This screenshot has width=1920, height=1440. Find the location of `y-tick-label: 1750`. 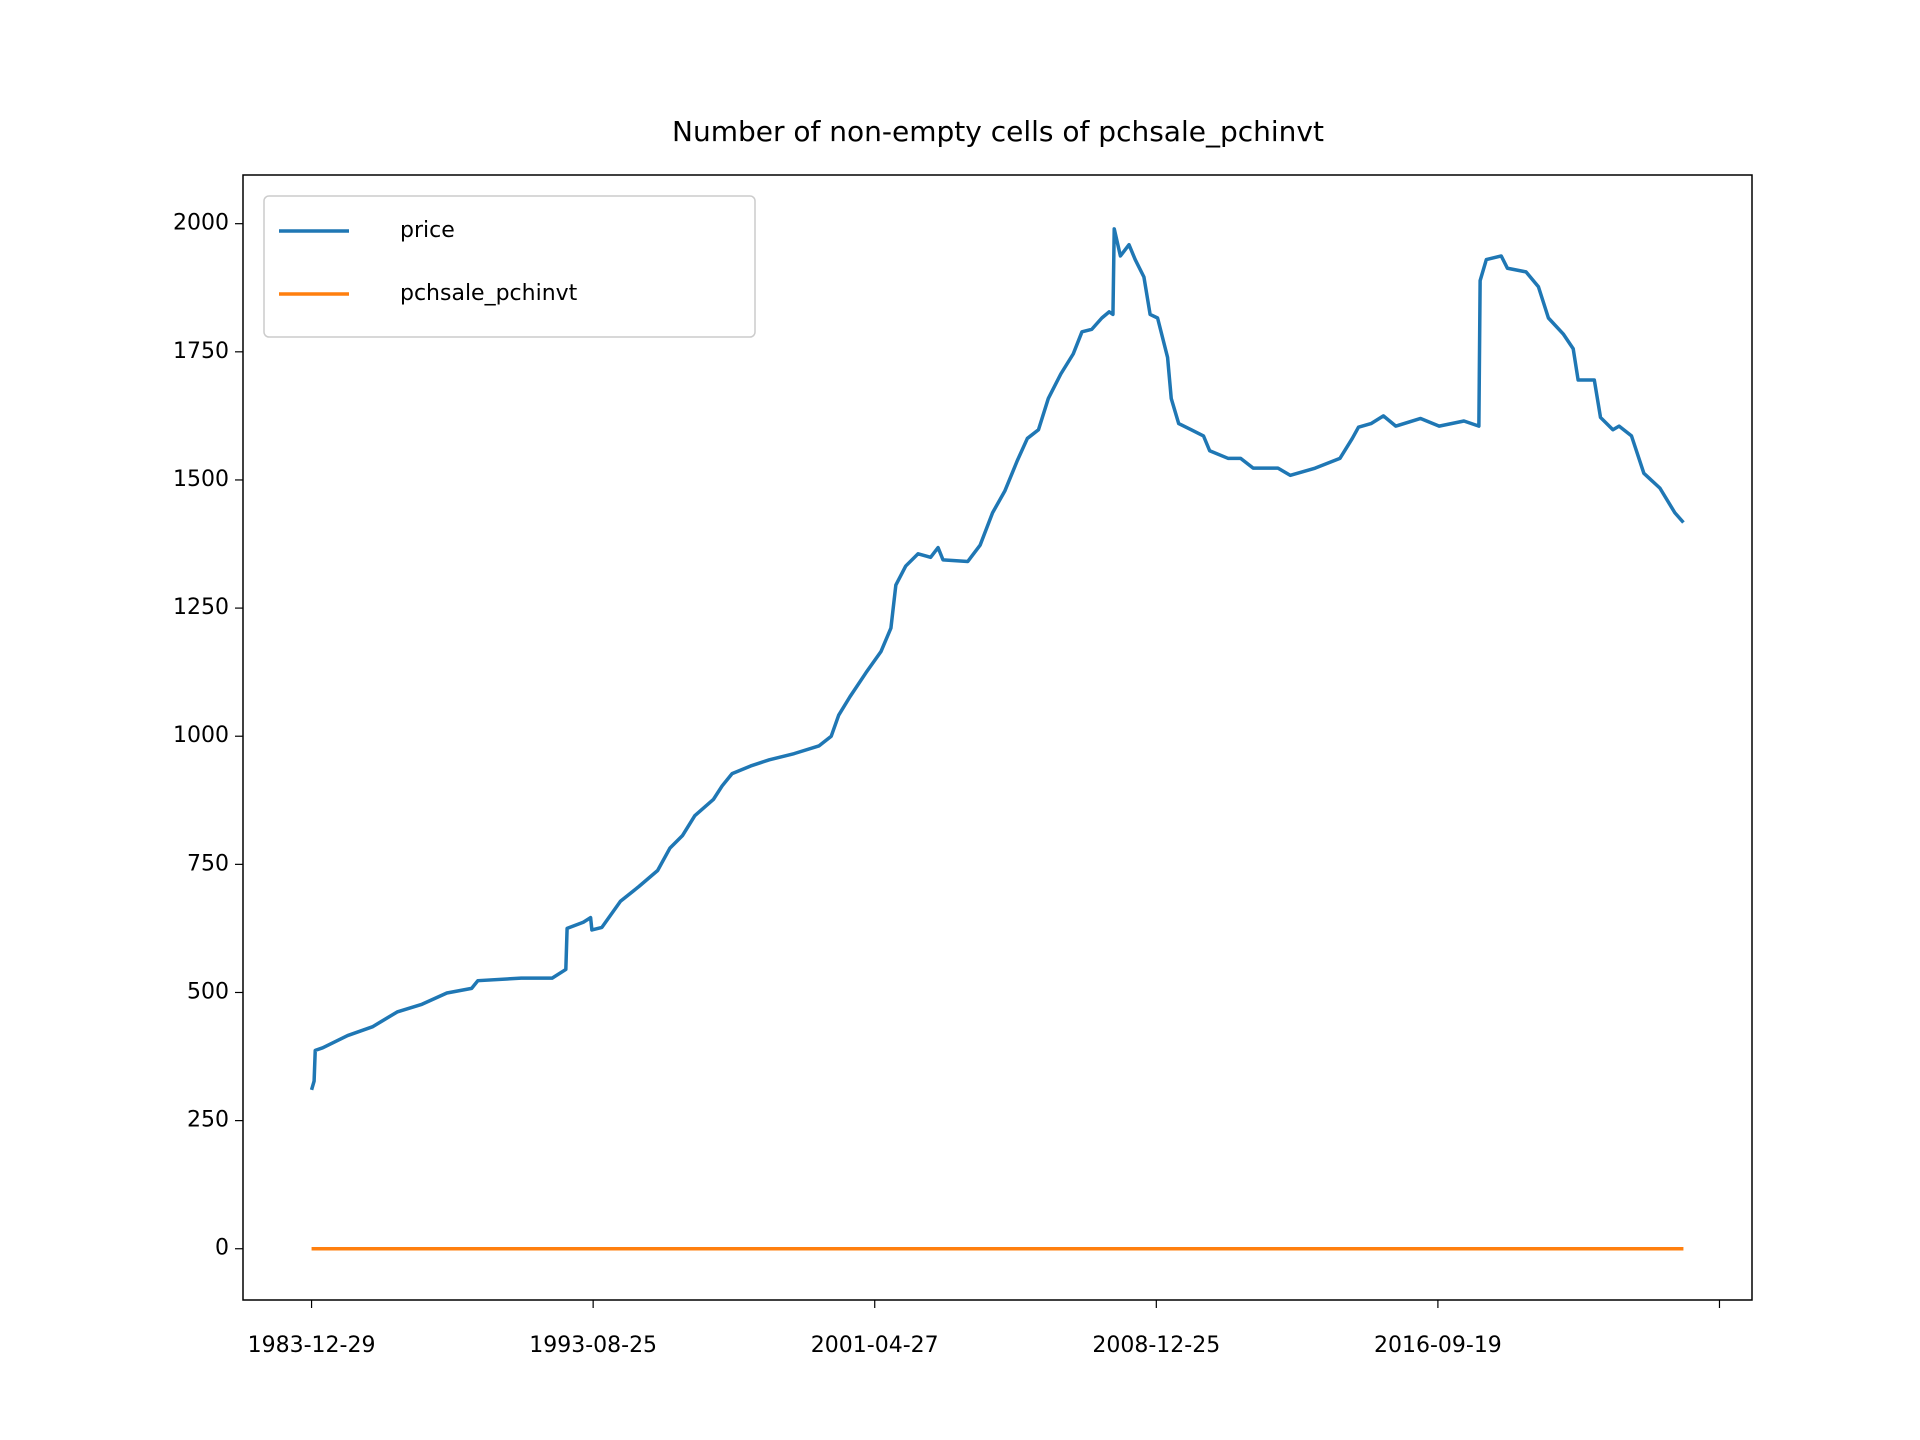

y-tick-label: 1750 is located at coordinates (201, 351).